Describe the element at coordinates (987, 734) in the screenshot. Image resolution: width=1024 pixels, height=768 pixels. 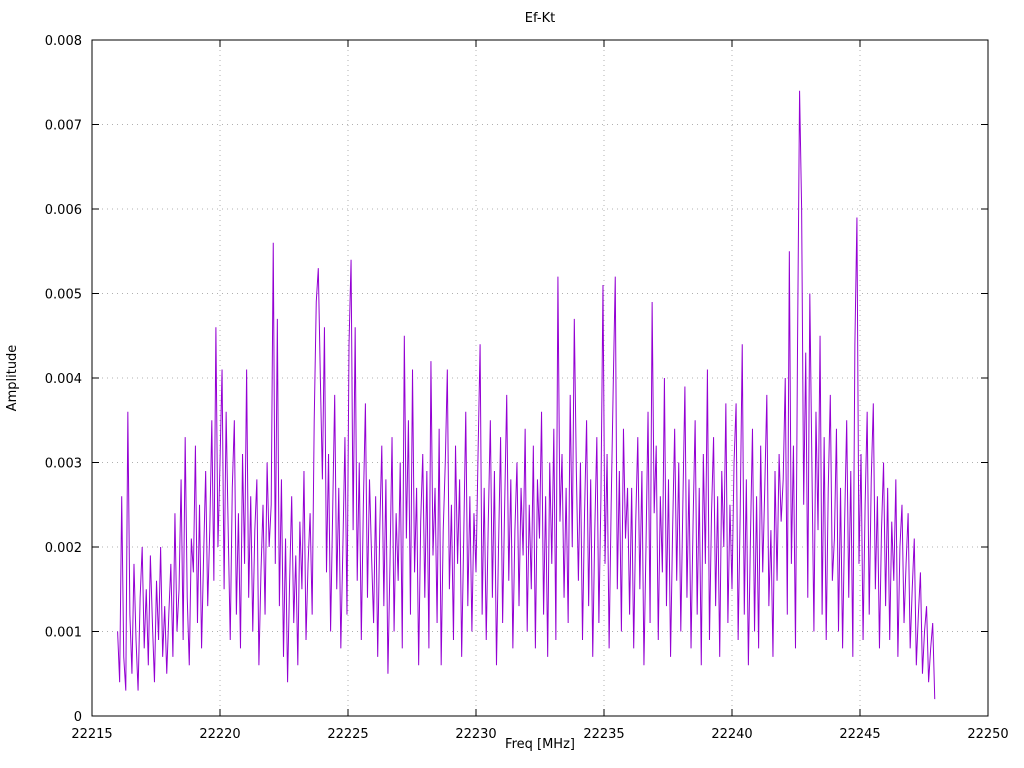
I see `x-tick-label: 22250` at that location.